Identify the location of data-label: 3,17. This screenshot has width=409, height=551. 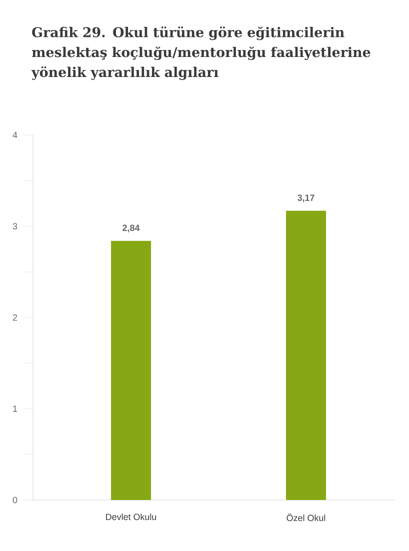
(305, 198).